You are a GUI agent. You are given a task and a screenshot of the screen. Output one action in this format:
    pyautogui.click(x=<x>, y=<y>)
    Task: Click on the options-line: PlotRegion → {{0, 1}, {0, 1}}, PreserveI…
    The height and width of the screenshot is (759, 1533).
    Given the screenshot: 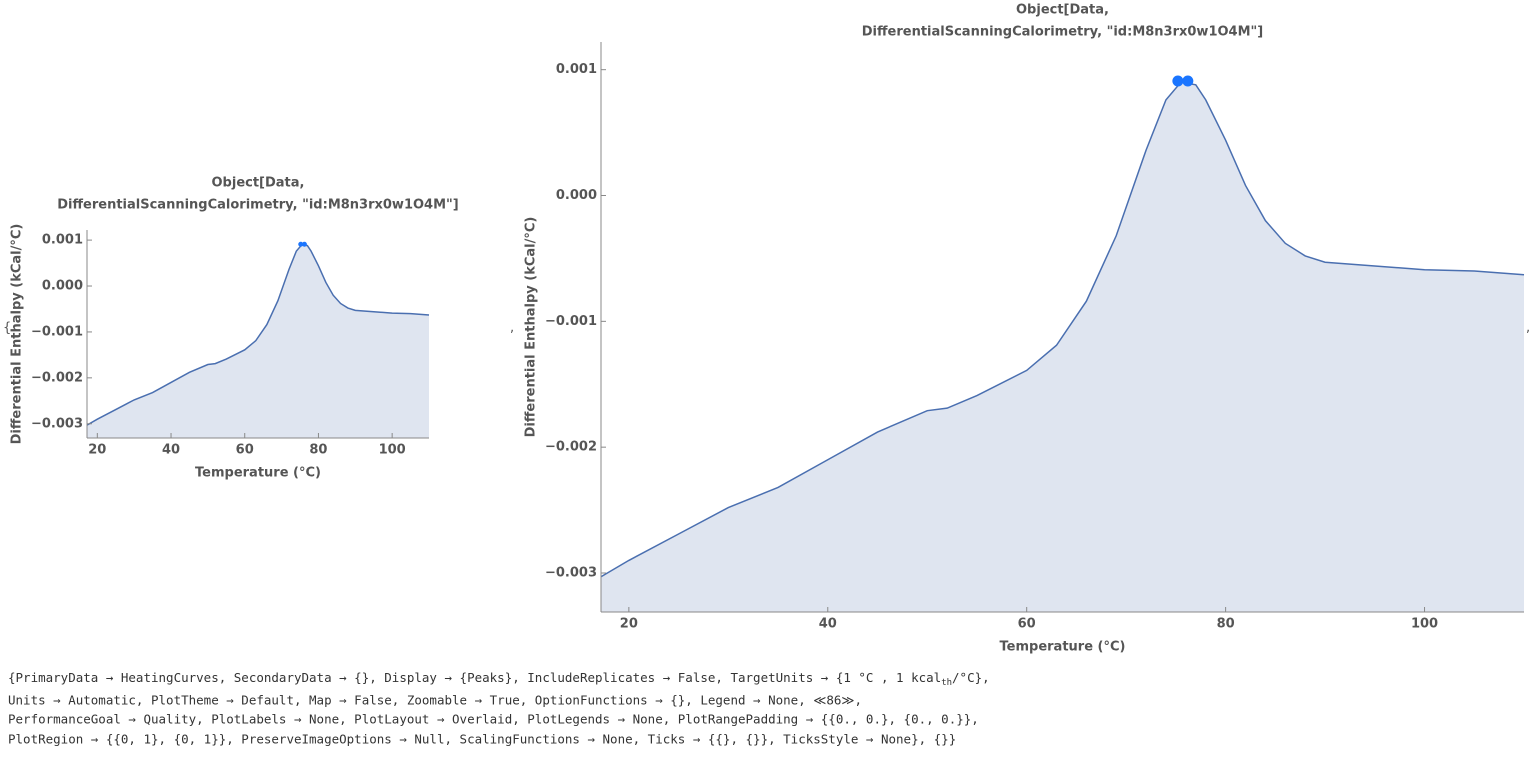 What is the action you would take?
    pyautogui.click(x=482, y=739)
    